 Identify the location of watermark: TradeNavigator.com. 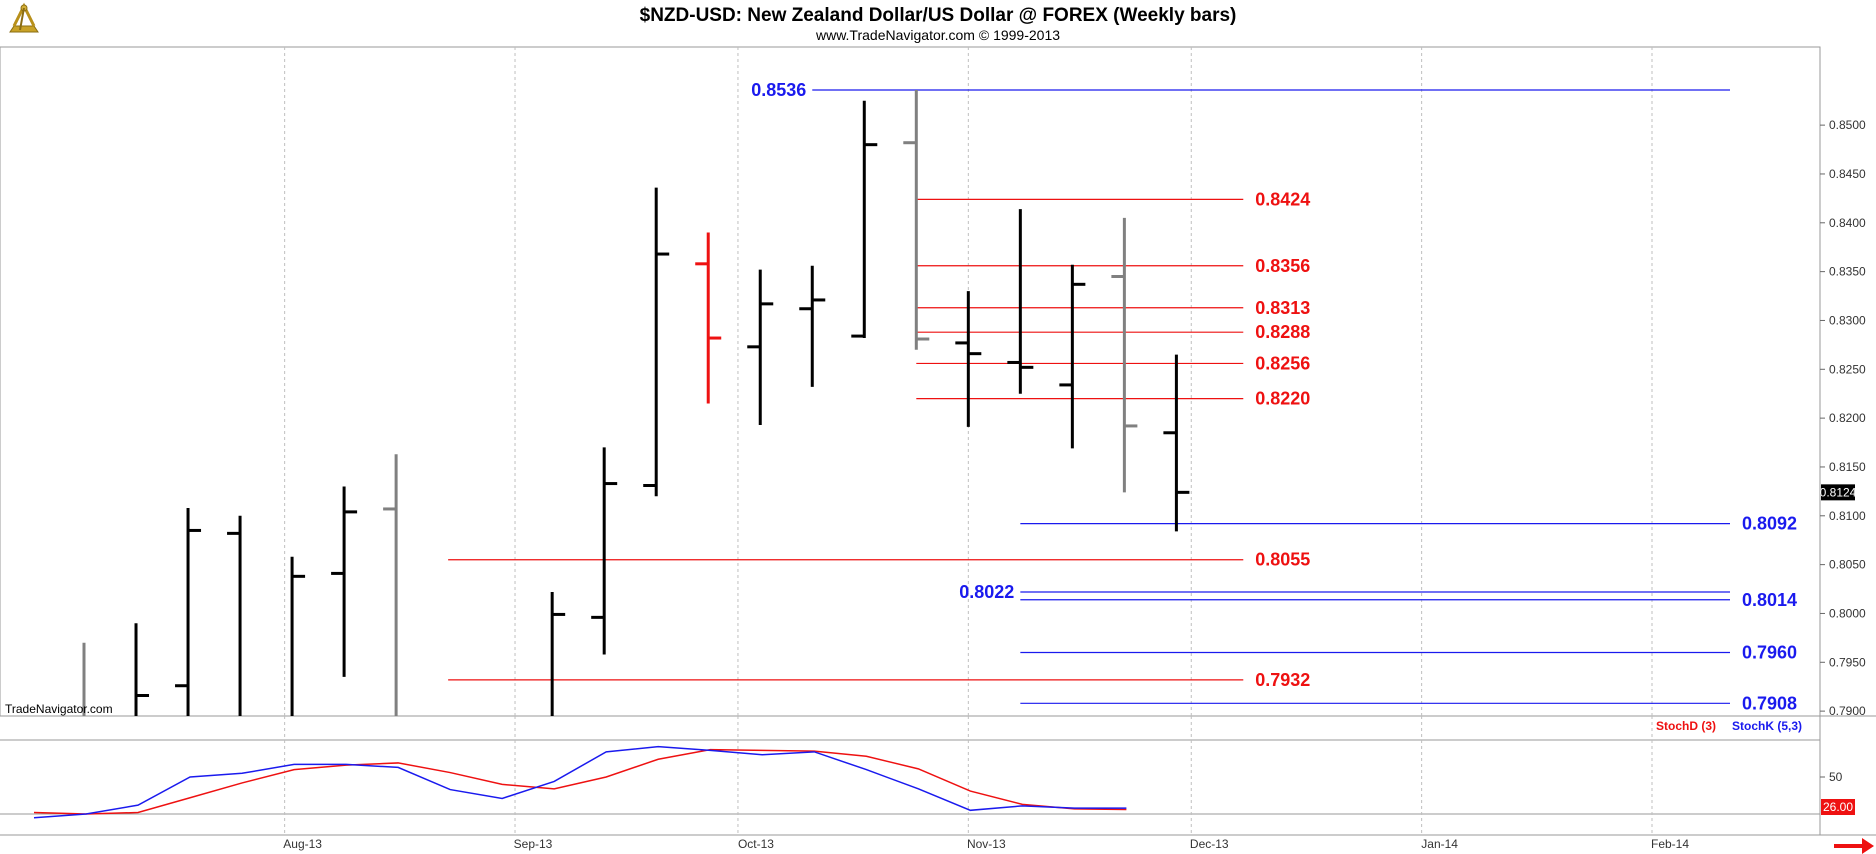
(59, 709).